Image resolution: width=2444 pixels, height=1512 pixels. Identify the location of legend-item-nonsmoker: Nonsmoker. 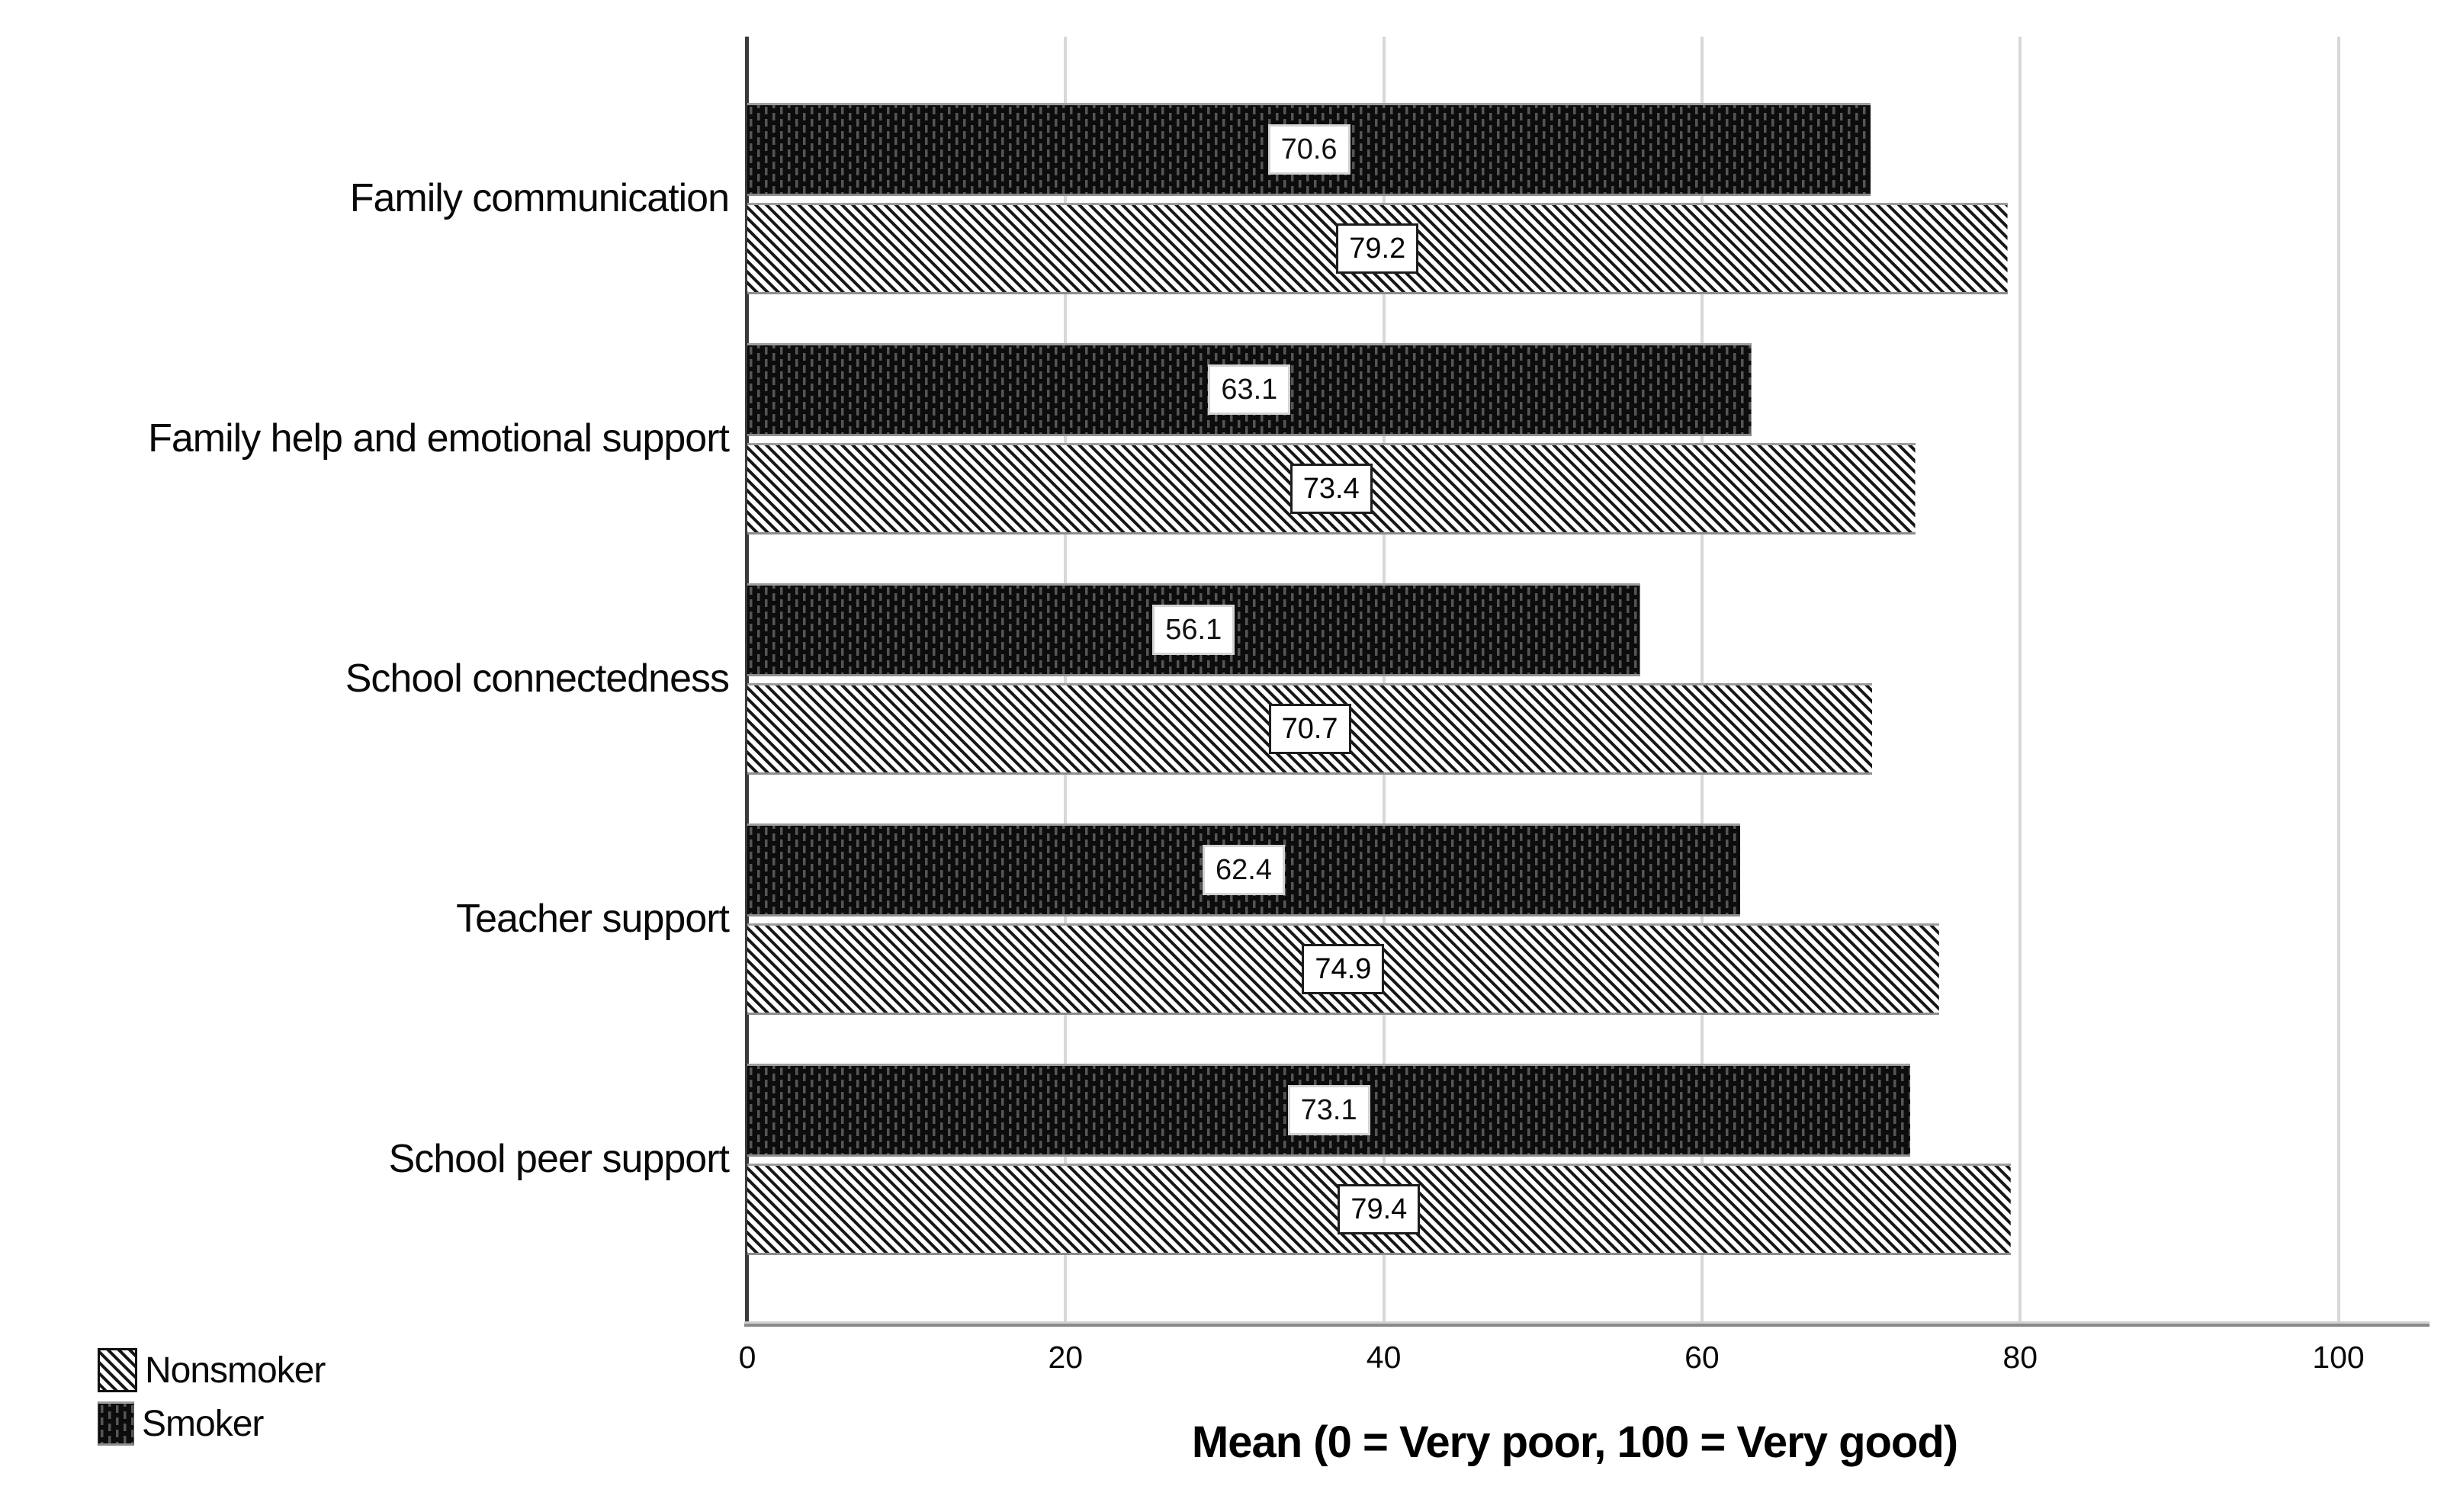
(212, 1370).